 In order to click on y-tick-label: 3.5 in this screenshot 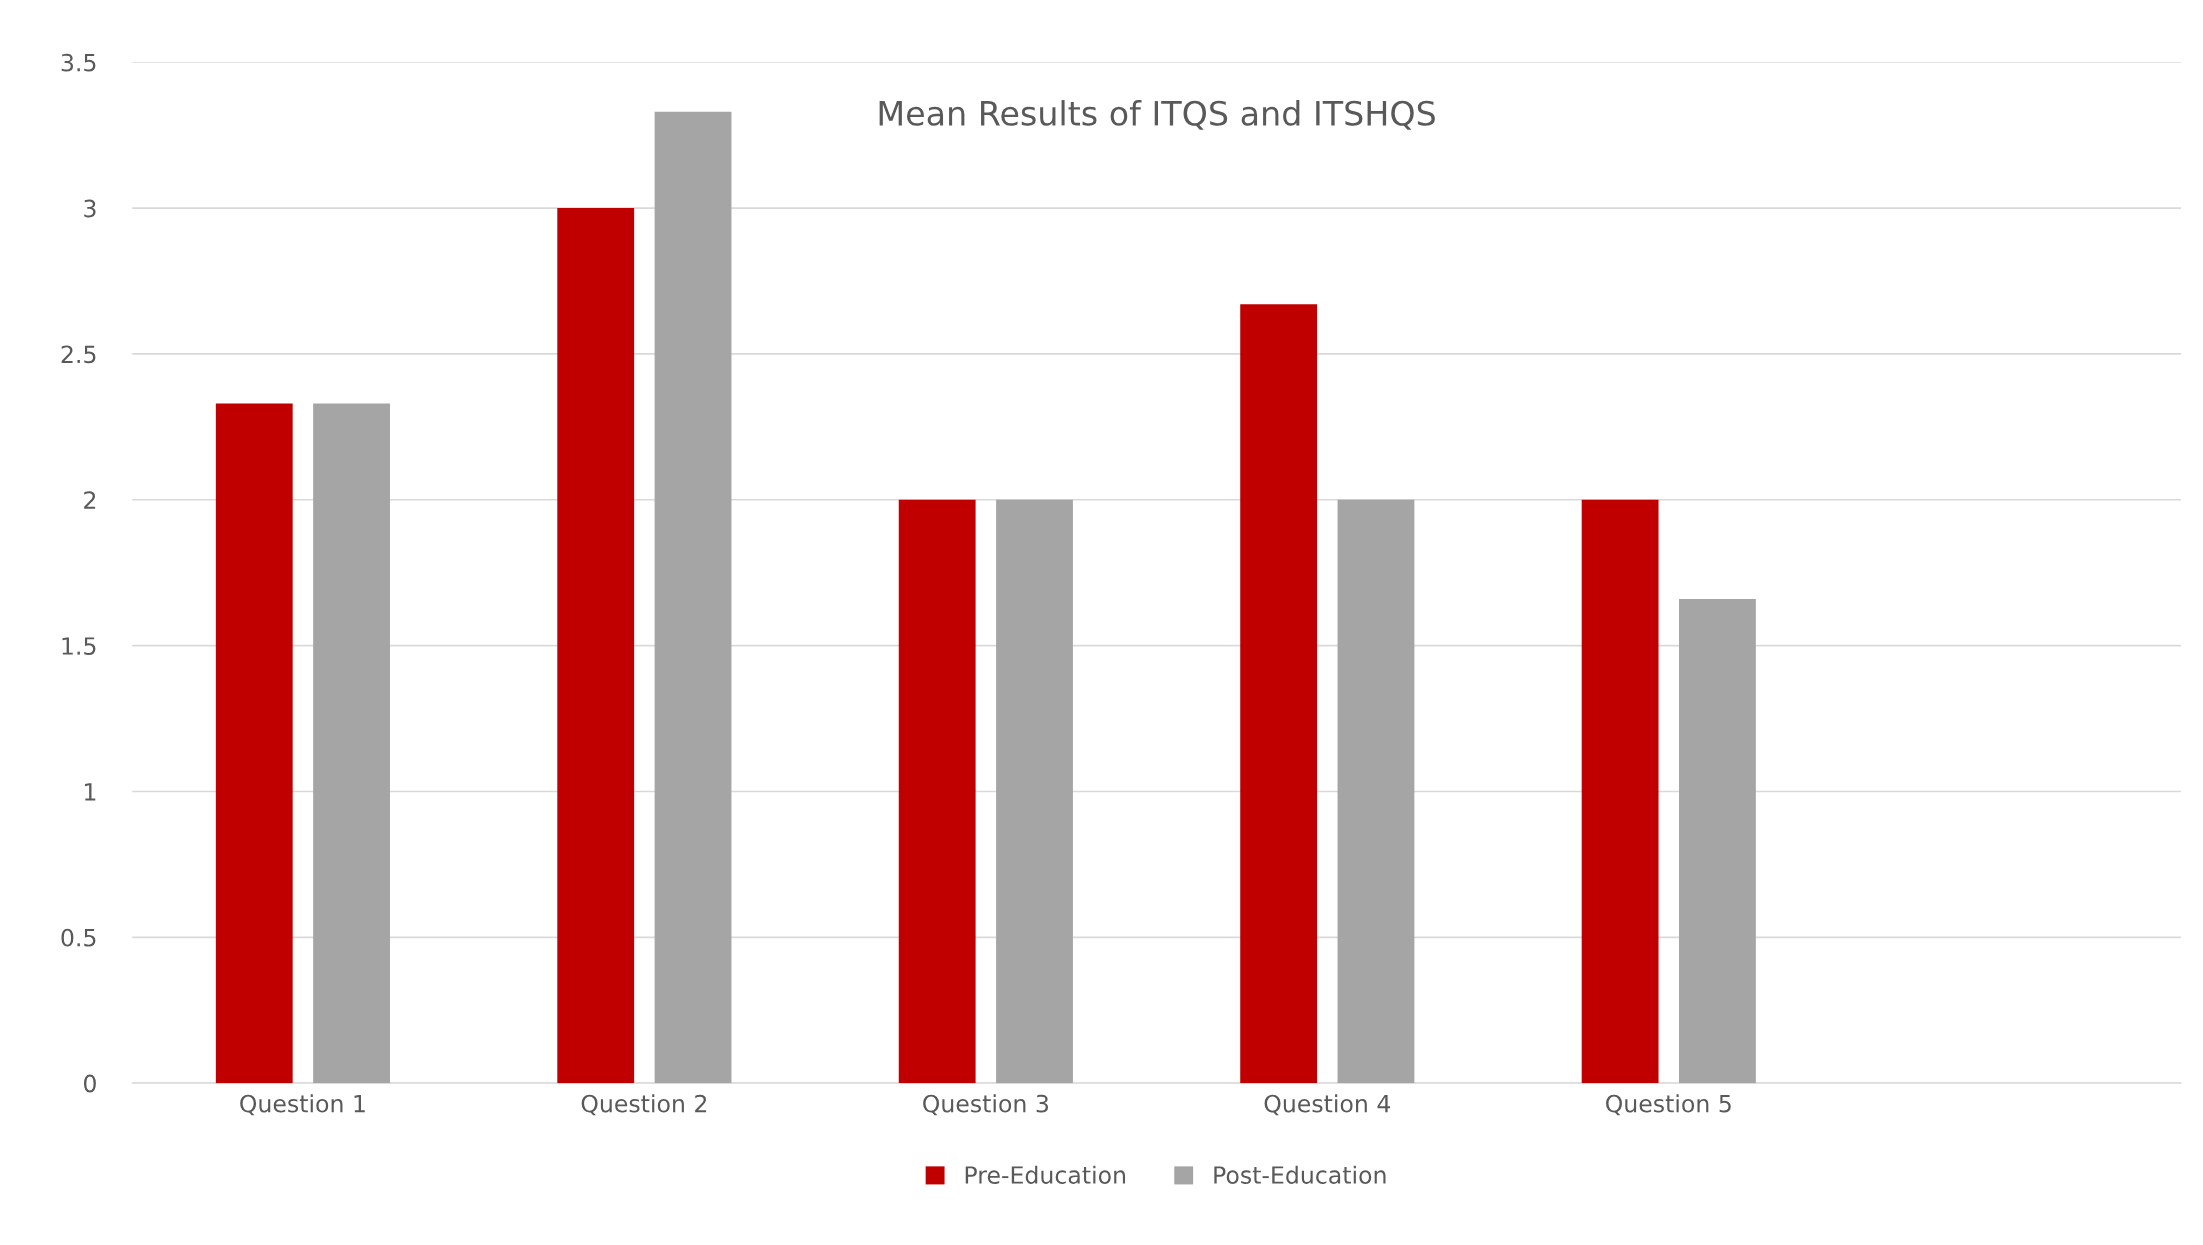, I will do `click(78, 62)`.